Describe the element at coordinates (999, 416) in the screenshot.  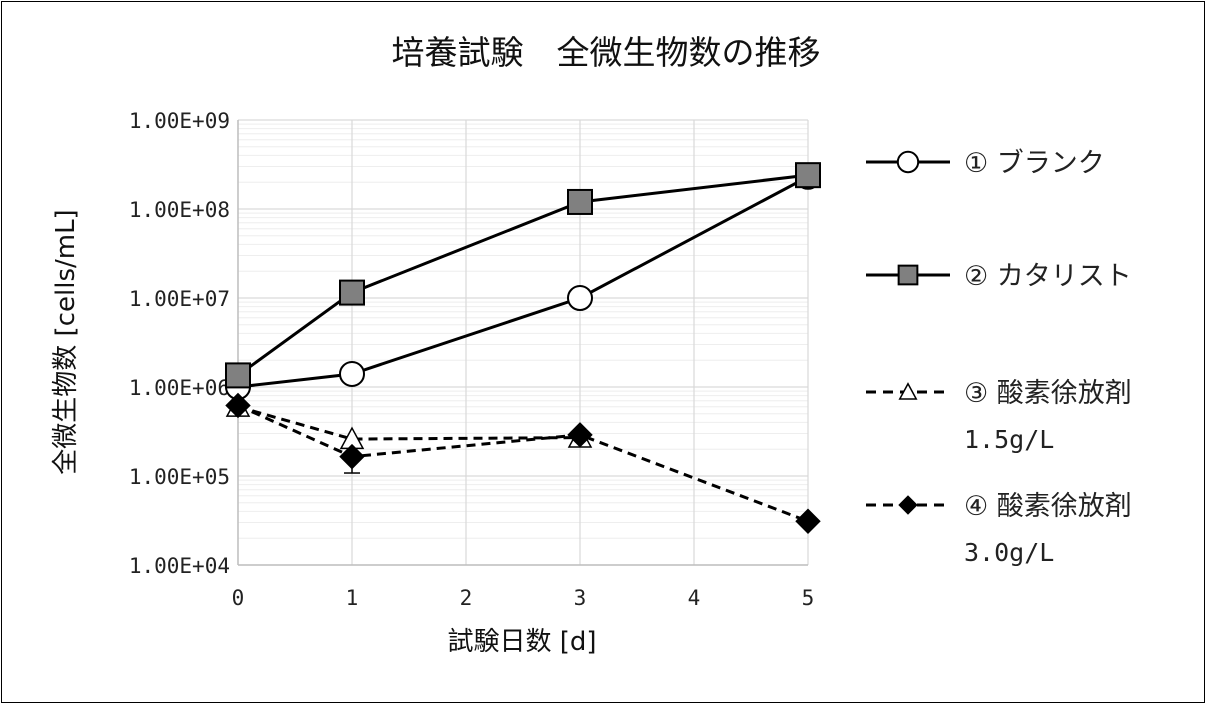
I see `legend-entry-3: ③ 酸素徐放剤 1.5g/L` at that location.